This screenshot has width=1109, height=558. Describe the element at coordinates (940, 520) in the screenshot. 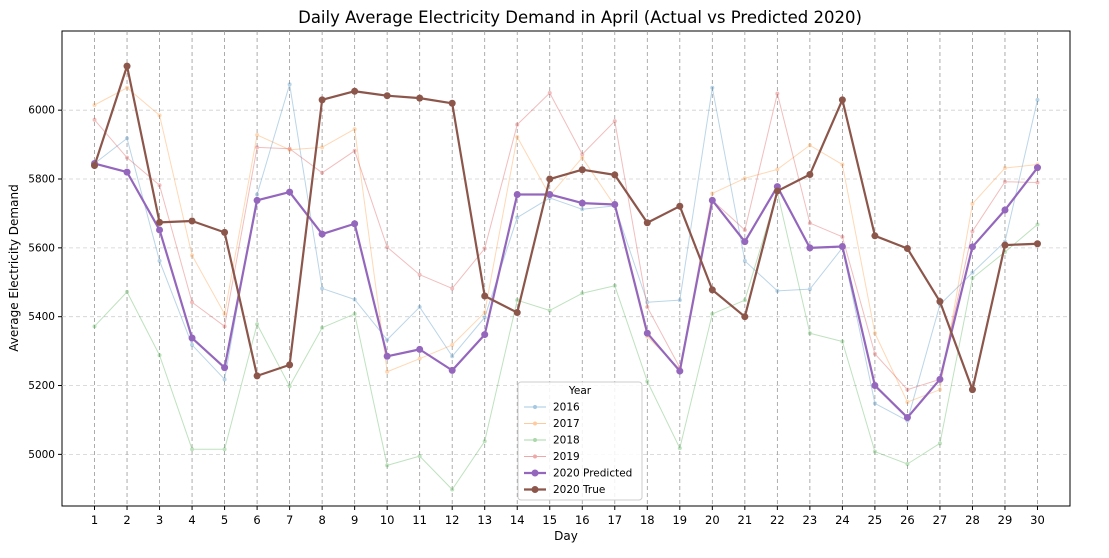

I see `x-tick-label: 27` at that location.